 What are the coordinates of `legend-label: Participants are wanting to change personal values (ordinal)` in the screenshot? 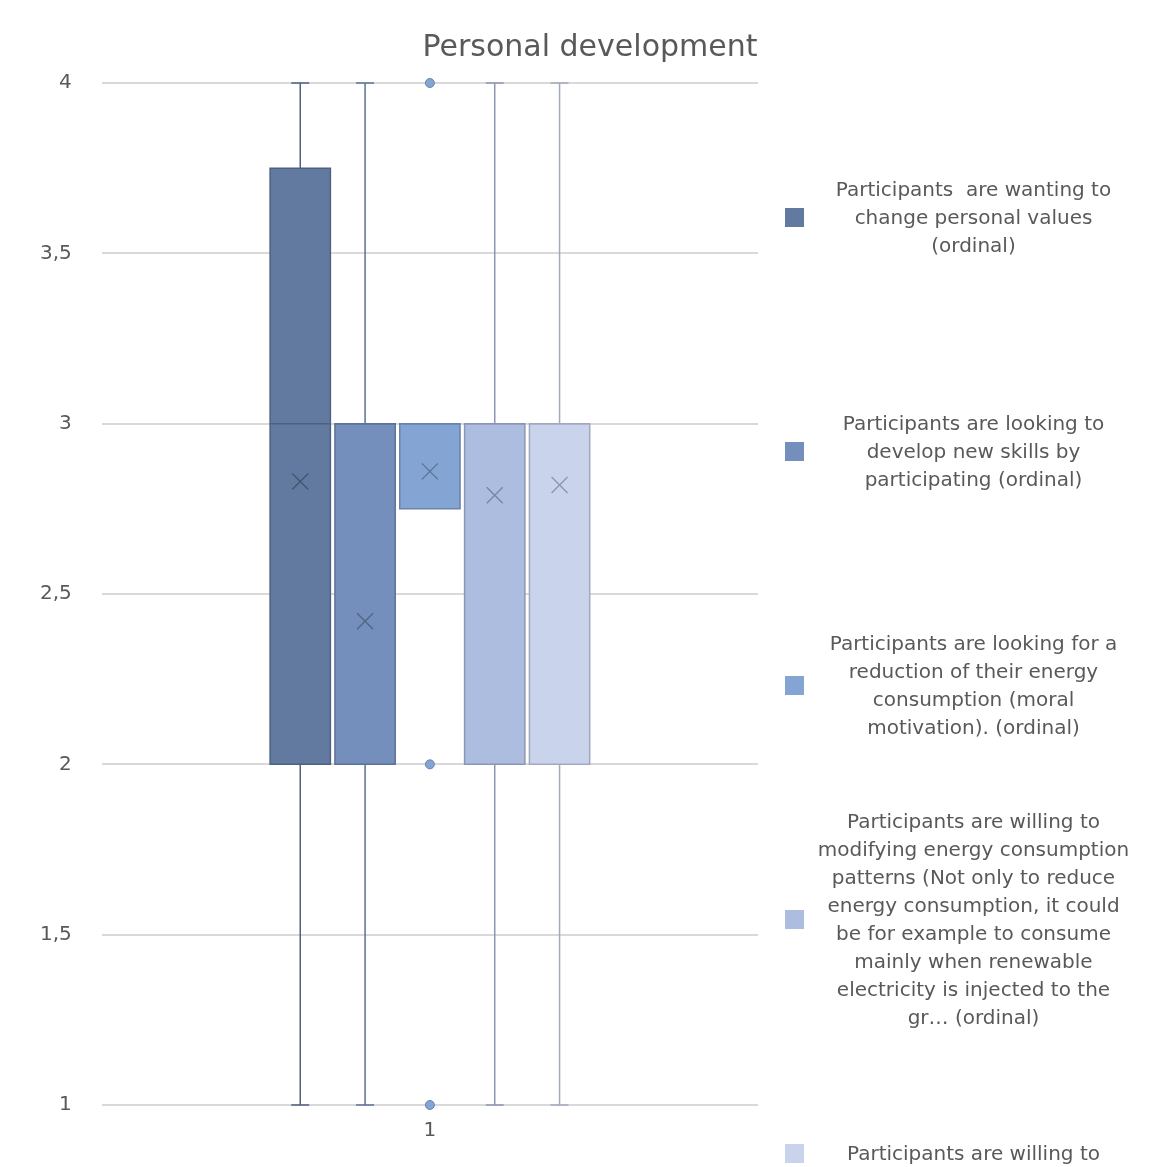 It's located at (973, 217).